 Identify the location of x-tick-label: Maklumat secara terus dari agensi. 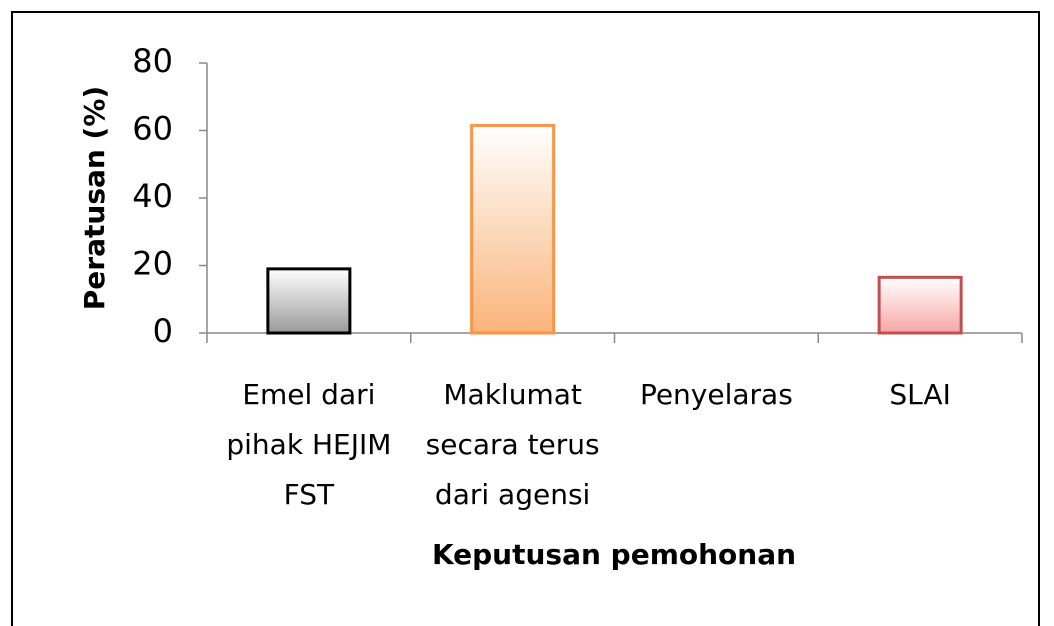
(512, 444).